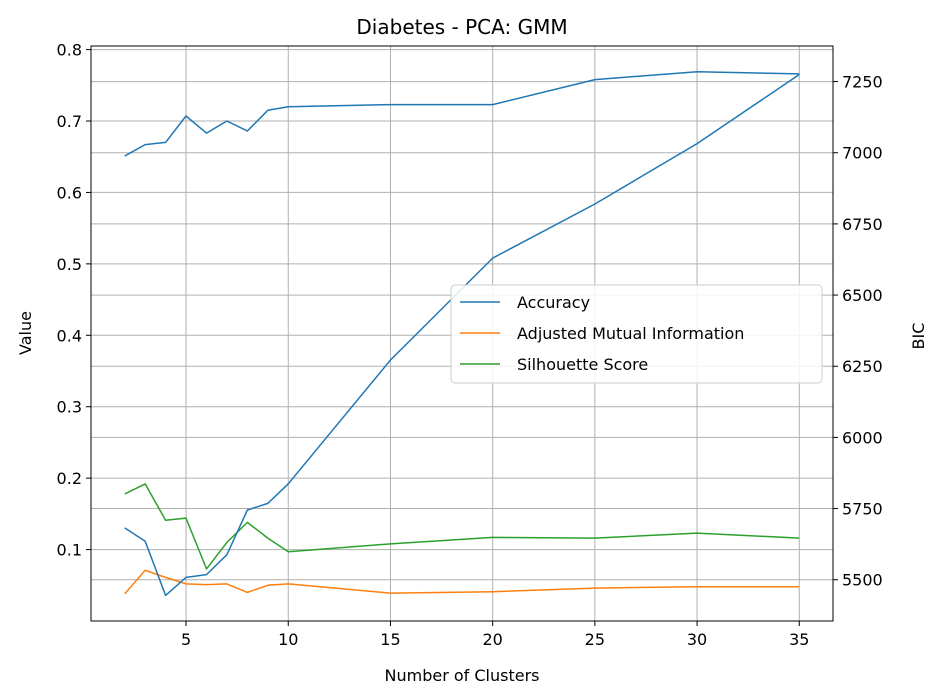  I want to click on y-tick-label: 0.1, so click(69, 550).